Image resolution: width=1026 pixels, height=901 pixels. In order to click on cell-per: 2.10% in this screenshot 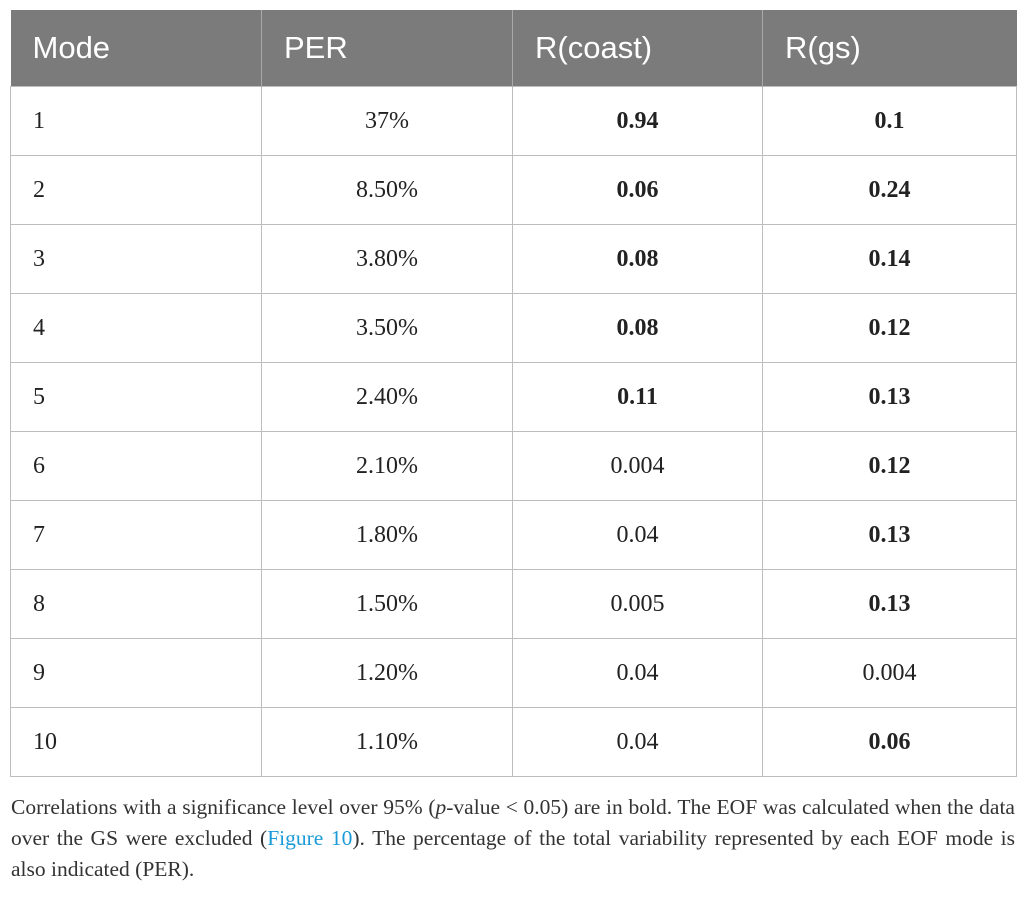, I will do `click(387, 466)`.